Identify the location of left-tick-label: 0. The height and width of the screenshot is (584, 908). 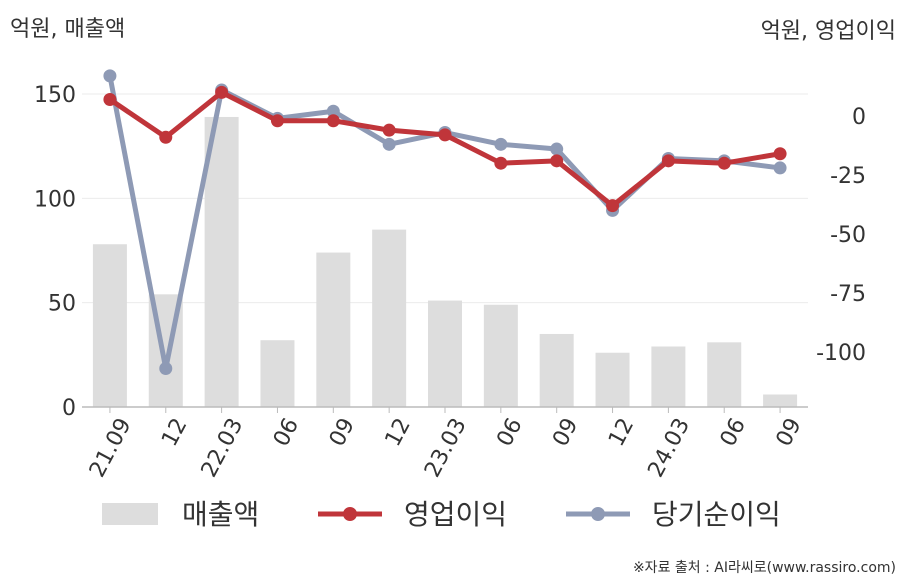
(69, 408).